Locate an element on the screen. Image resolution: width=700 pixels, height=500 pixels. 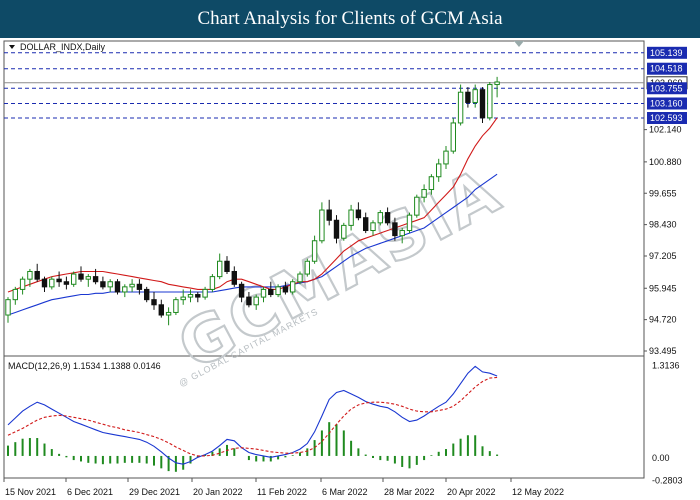
level-label: 103.755 is located at coordinates (666, 88).